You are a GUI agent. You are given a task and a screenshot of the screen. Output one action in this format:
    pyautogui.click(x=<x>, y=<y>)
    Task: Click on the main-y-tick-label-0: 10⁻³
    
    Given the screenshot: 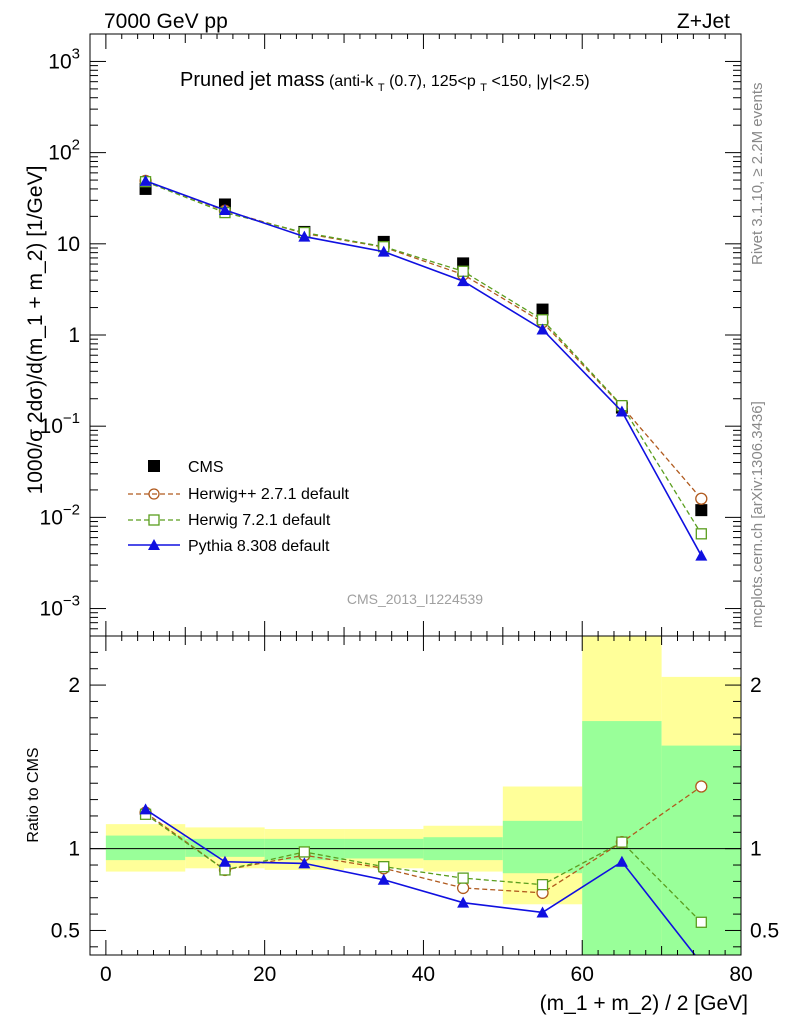 What is the action you would take?
    pyautogui.click(x=60, y=607)
    